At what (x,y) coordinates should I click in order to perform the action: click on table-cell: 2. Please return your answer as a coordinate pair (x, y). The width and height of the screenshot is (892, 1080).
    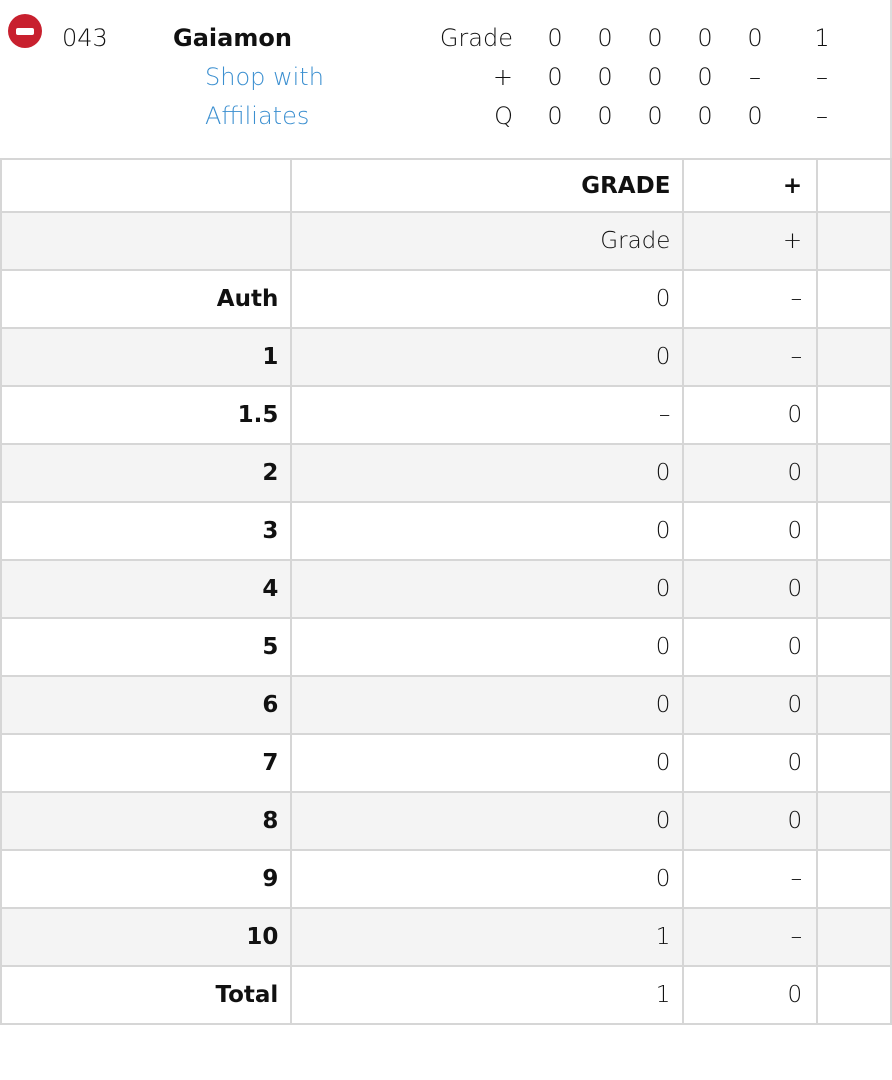
    Looking at the image, I should click on (146, 473).